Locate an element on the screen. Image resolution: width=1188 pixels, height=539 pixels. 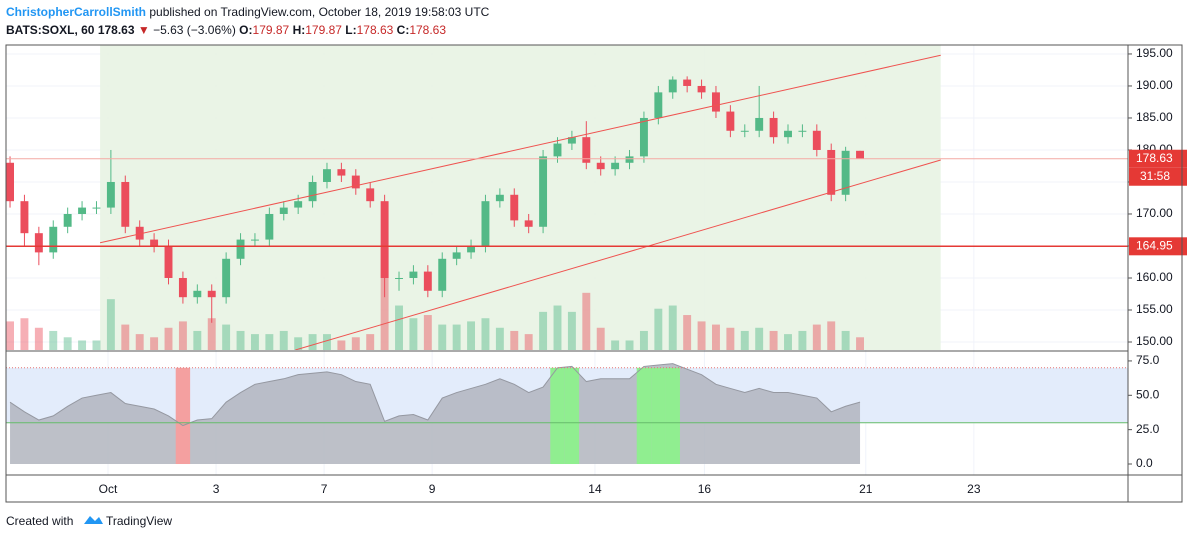
price: 178.63 is located at coordinates (116, 30).